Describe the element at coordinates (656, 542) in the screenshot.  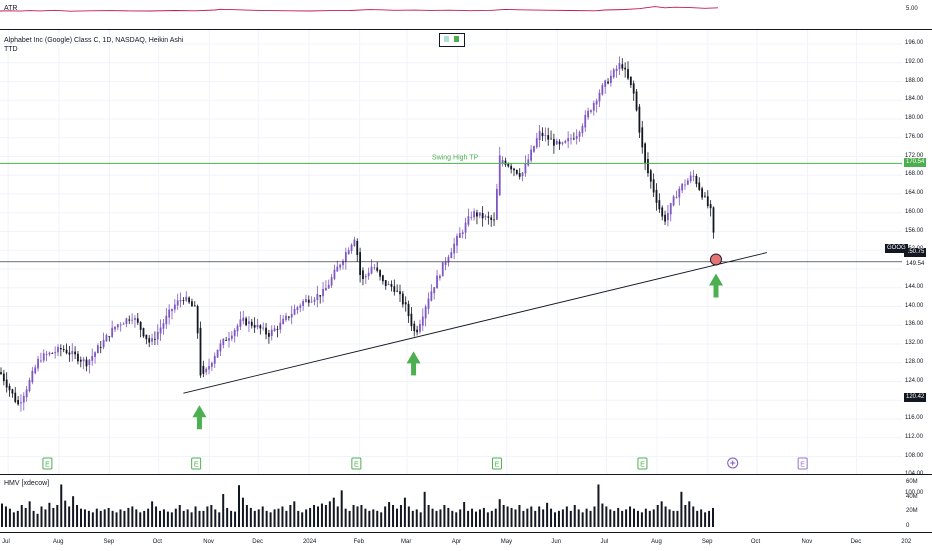
I see `time-axis-label: Aug` at that location.